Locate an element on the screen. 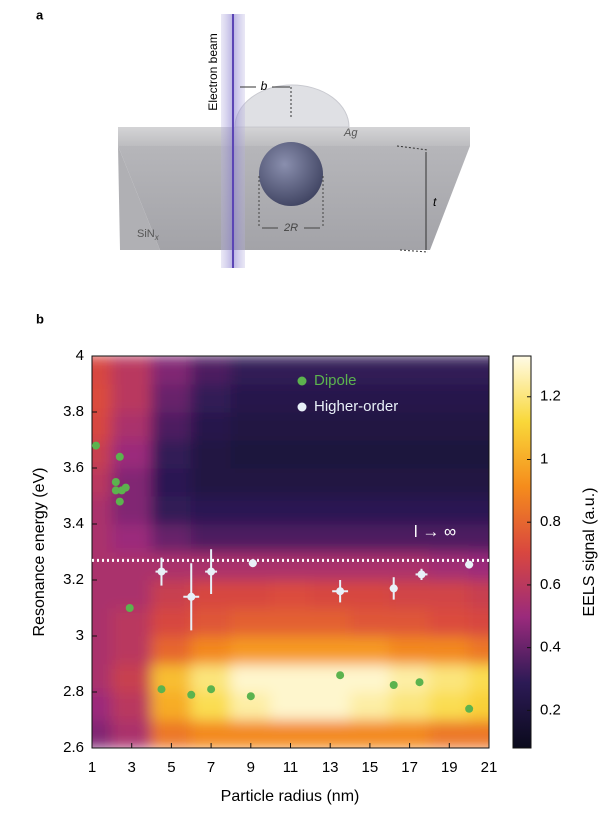 Image resolution: width=600 pixels, height=813 pixels. y-tick-label: 3.2 is located at coordinates (73, 579).